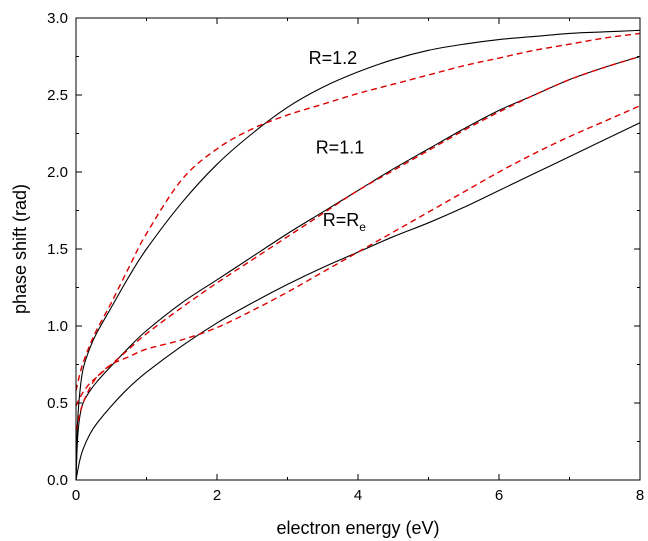  Describe the element at coordinates (57, 480) in the screenshot. I see `y-tick-label: 0.0` at that location.